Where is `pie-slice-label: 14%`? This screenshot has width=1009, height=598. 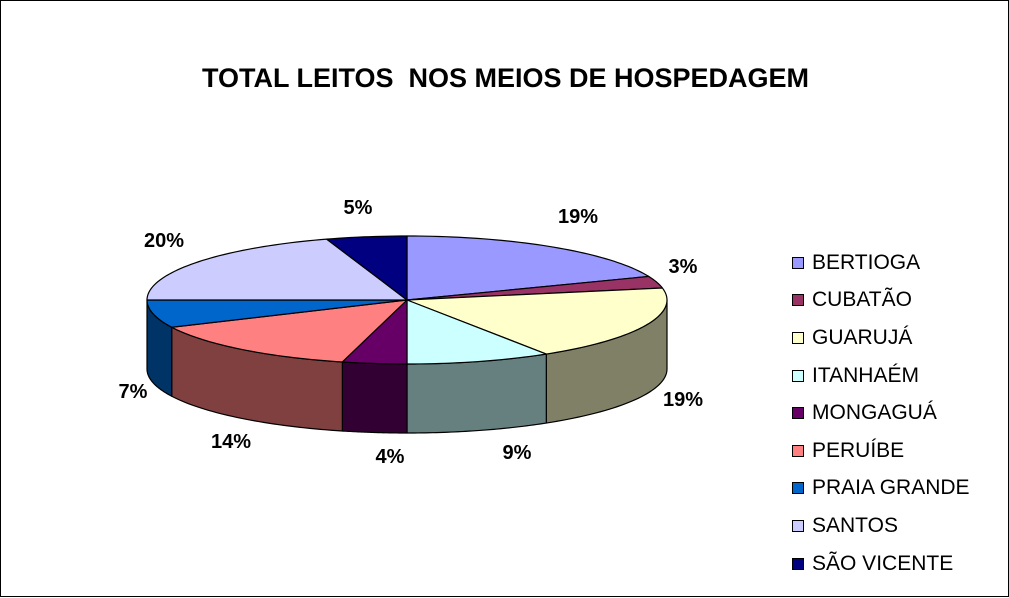 pie-slice-label: 14% is located at coordinates (231, 442).